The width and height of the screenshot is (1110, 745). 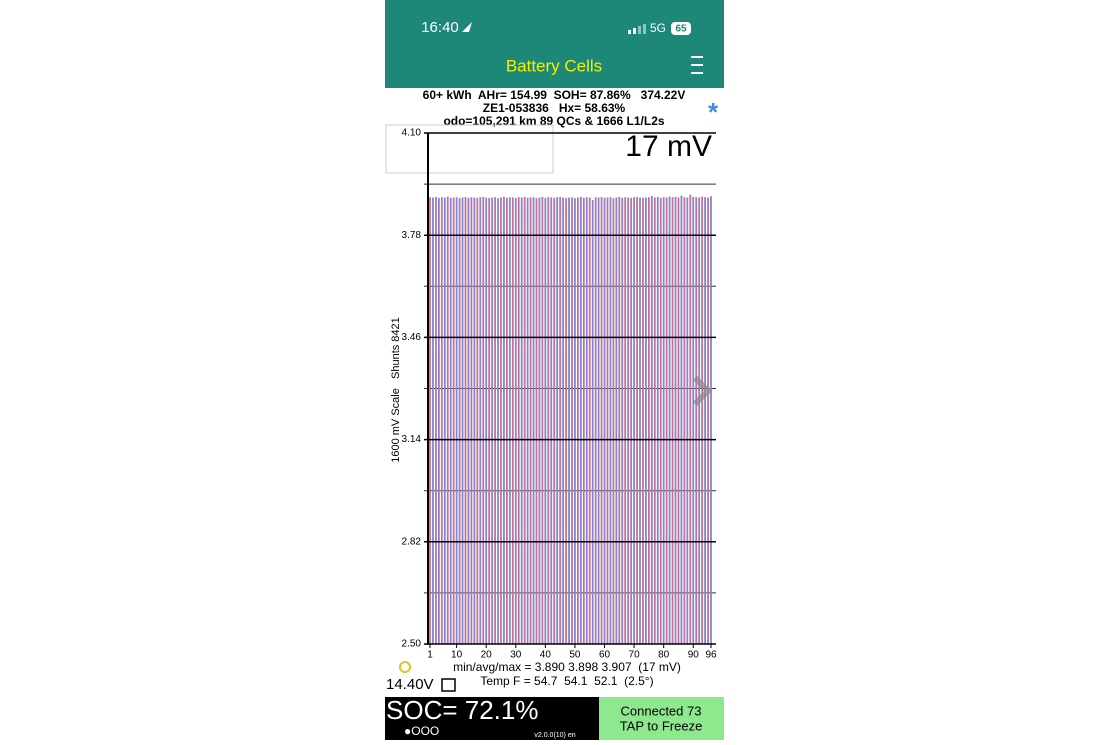 I want to click on y-tick-label: 4.10, so click(x=412, y=133).